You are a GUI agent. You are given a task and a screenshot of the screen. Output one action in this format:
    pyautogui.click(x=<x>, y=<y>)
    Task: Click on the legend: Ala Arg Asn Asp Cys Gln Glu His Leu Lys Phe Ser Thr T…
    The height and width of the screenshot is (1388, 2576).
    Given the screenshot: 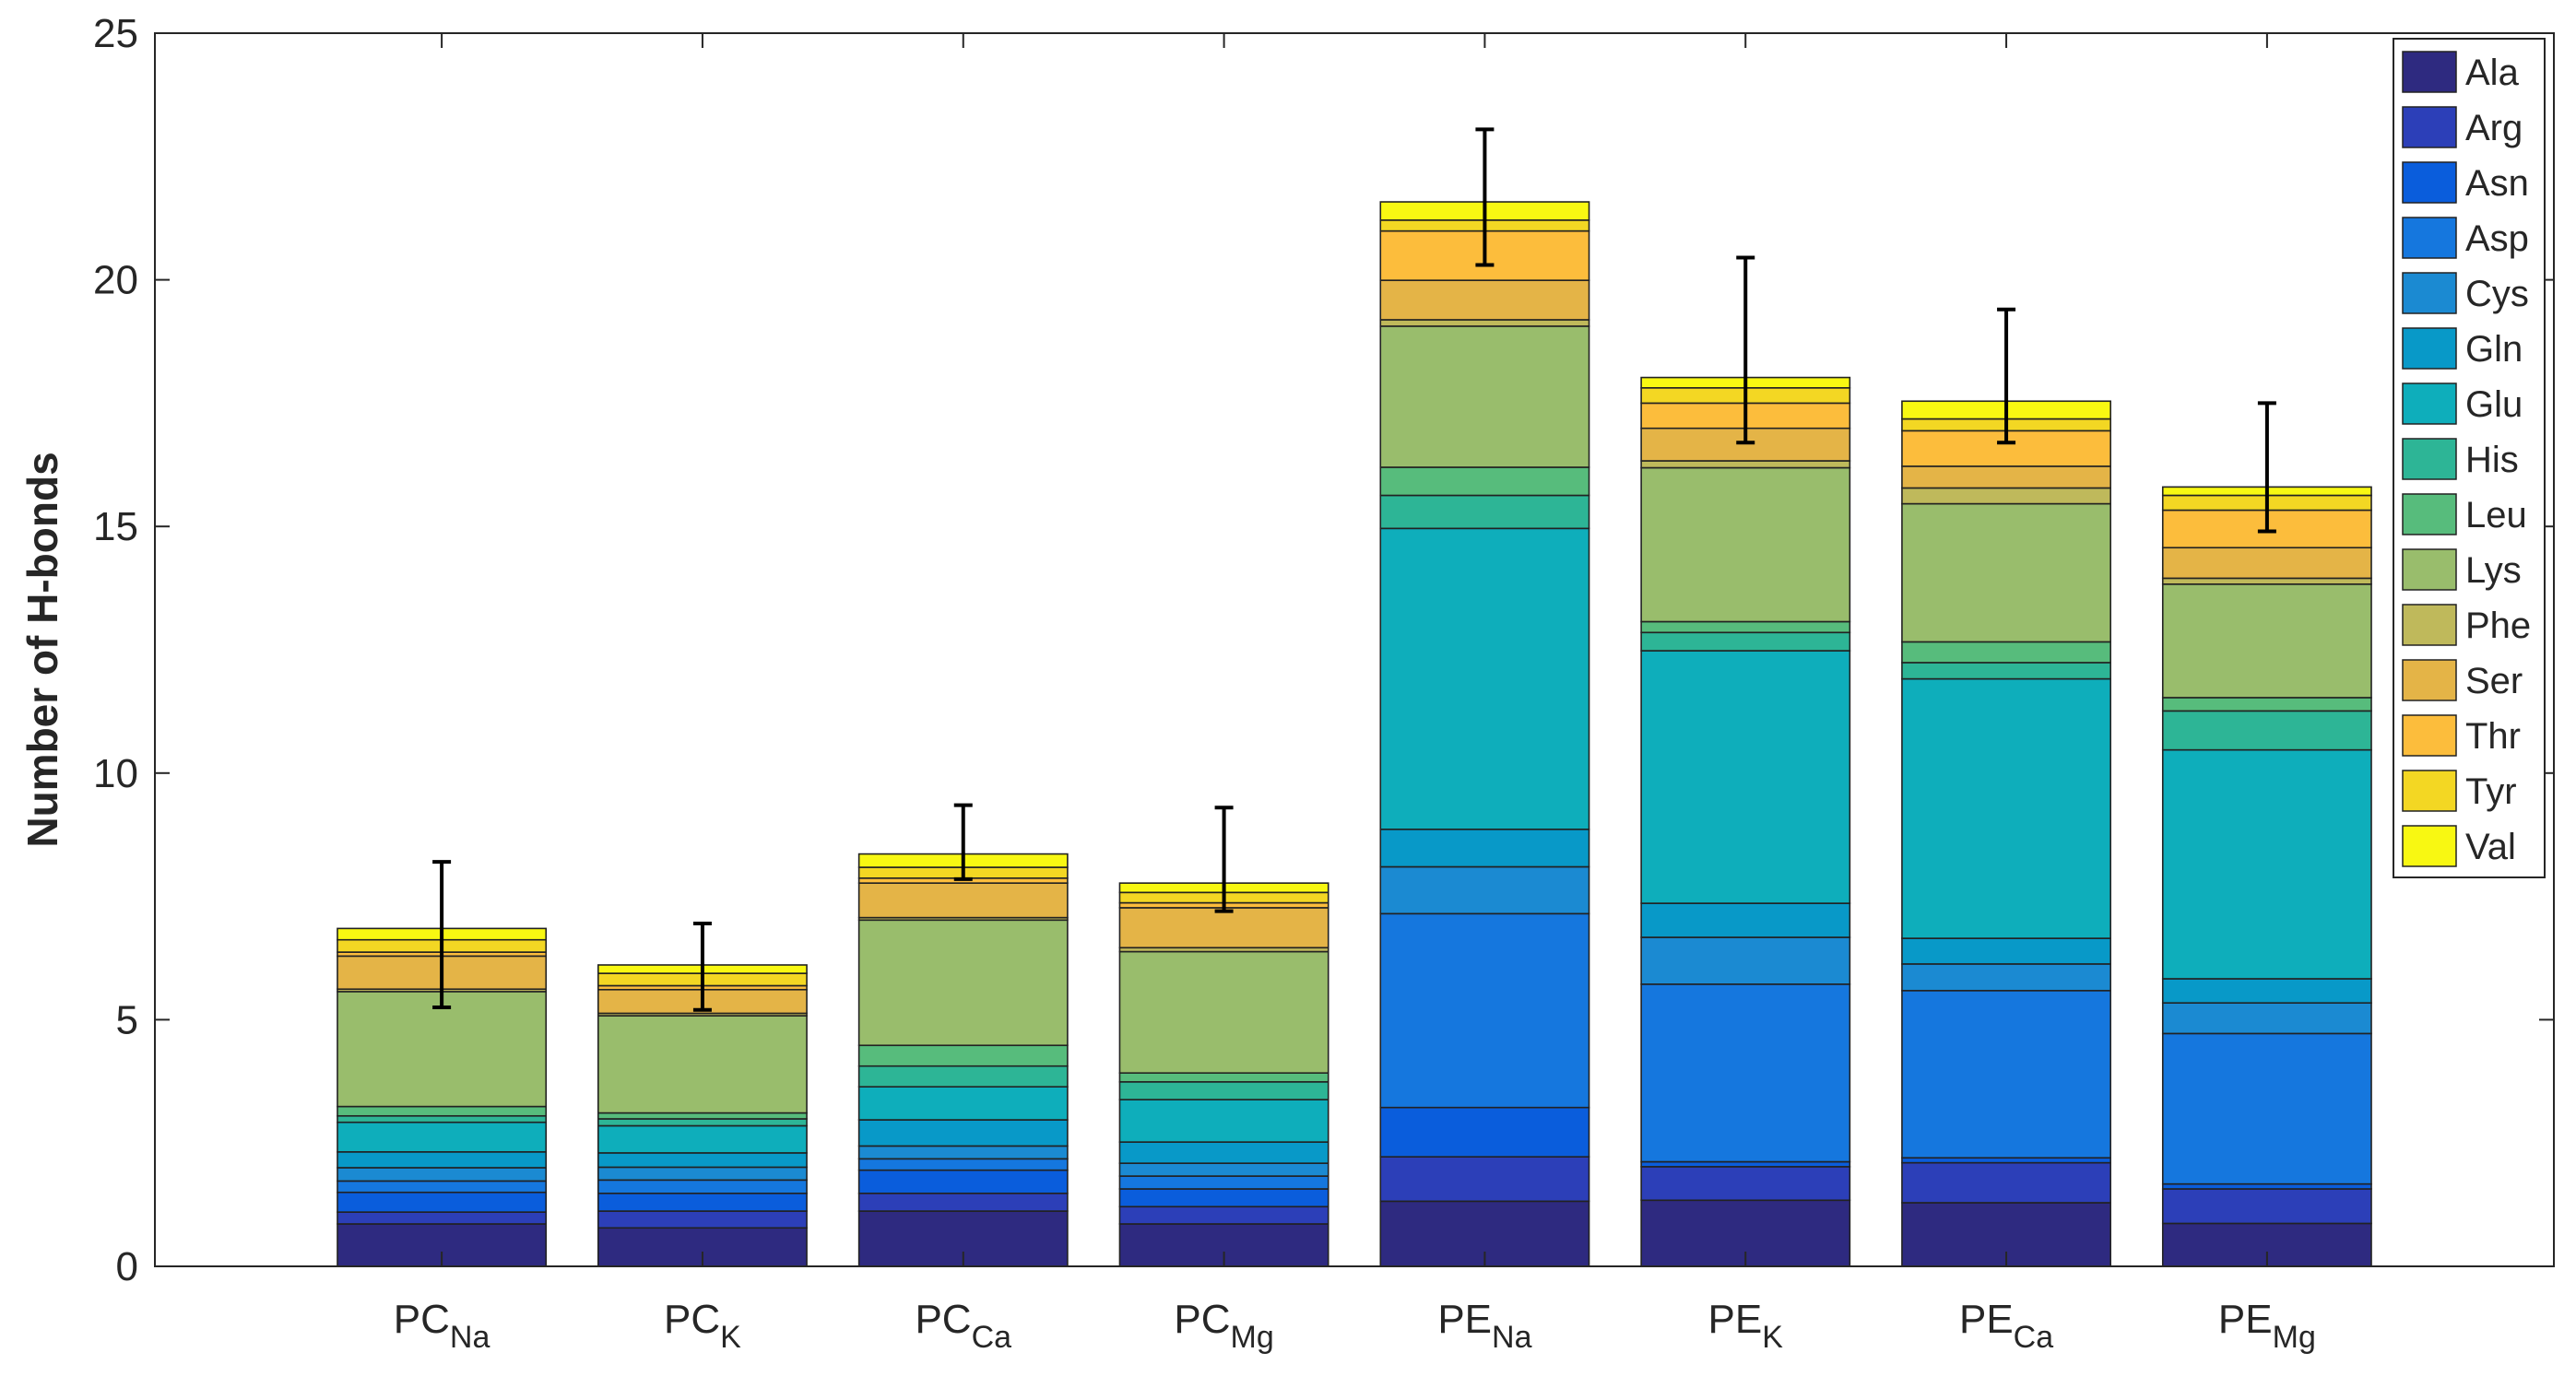 What is the action you would take?
    pyautogui.click(x=2469, y=458)
    